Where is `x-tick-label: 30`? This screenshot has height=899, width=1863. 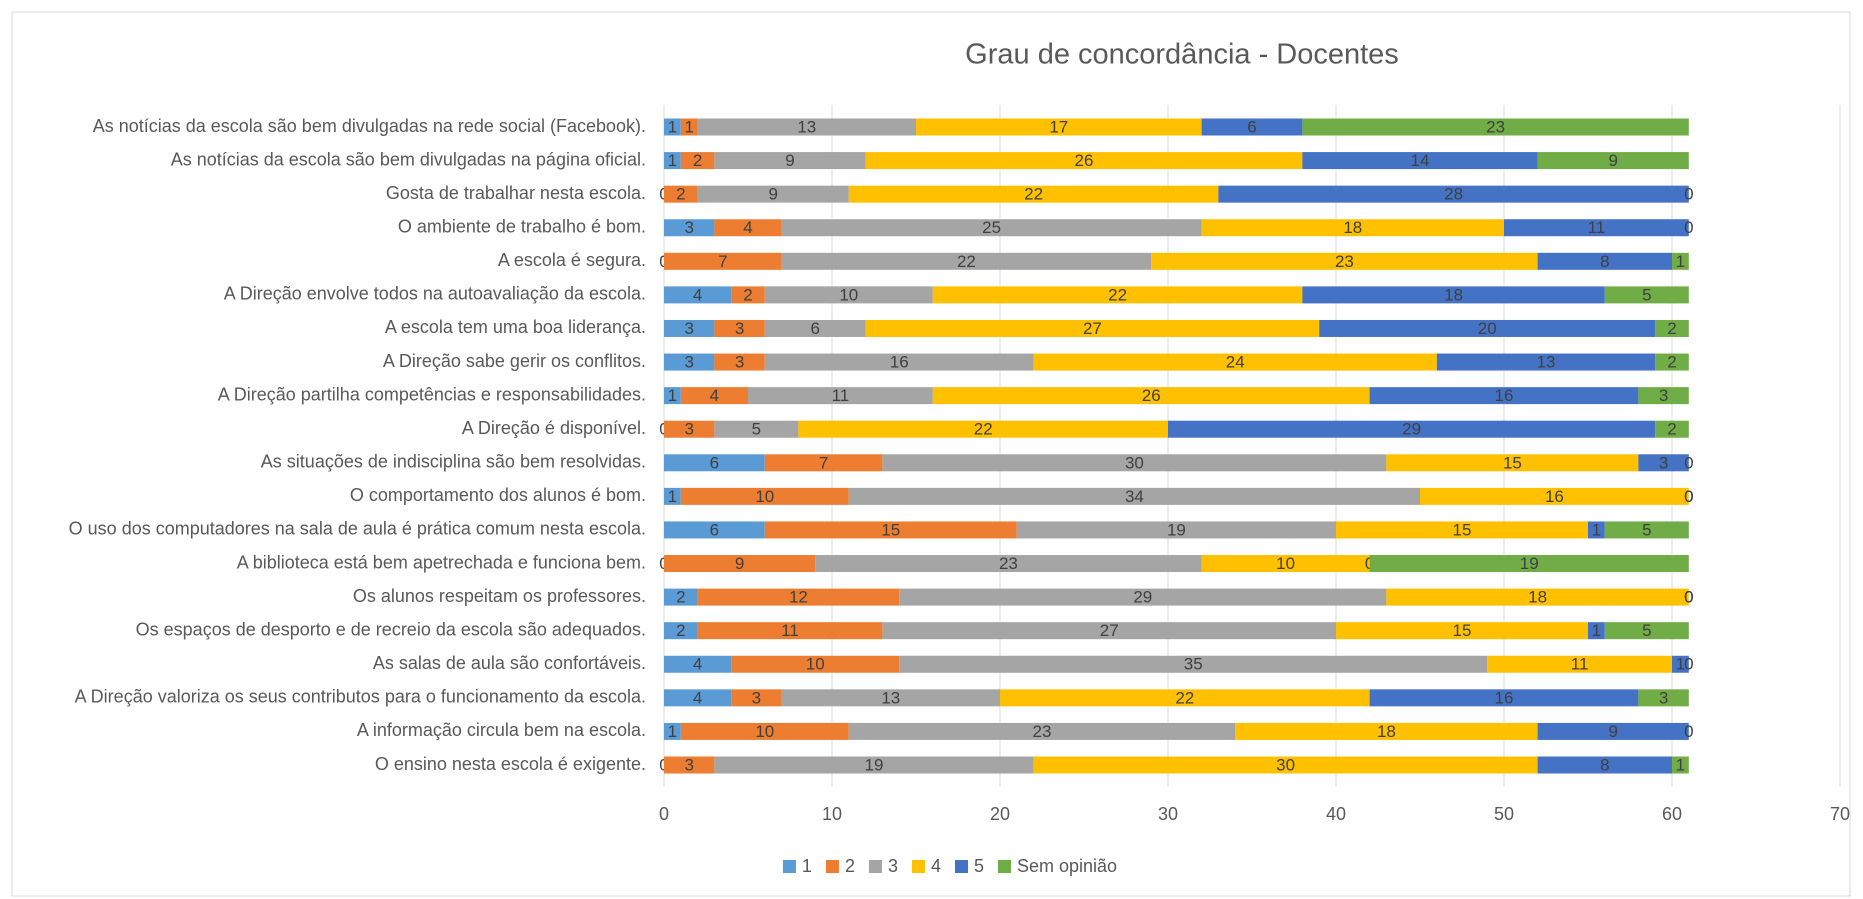 x-tick-label: 30 is located at coordinates (1168, 814).